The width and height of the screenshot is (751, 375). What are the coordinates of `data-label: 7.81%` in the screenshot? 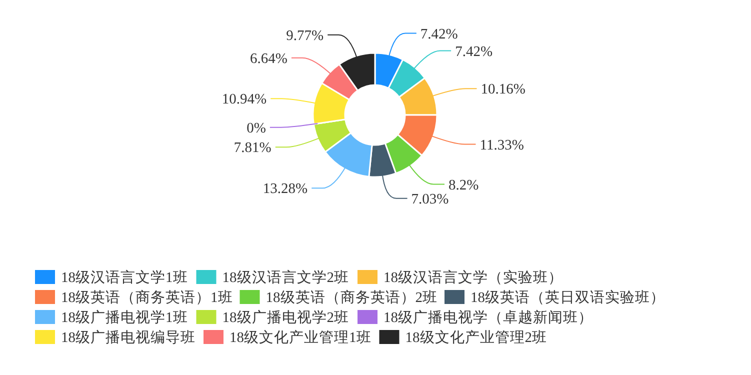 It's located at (253, 148).